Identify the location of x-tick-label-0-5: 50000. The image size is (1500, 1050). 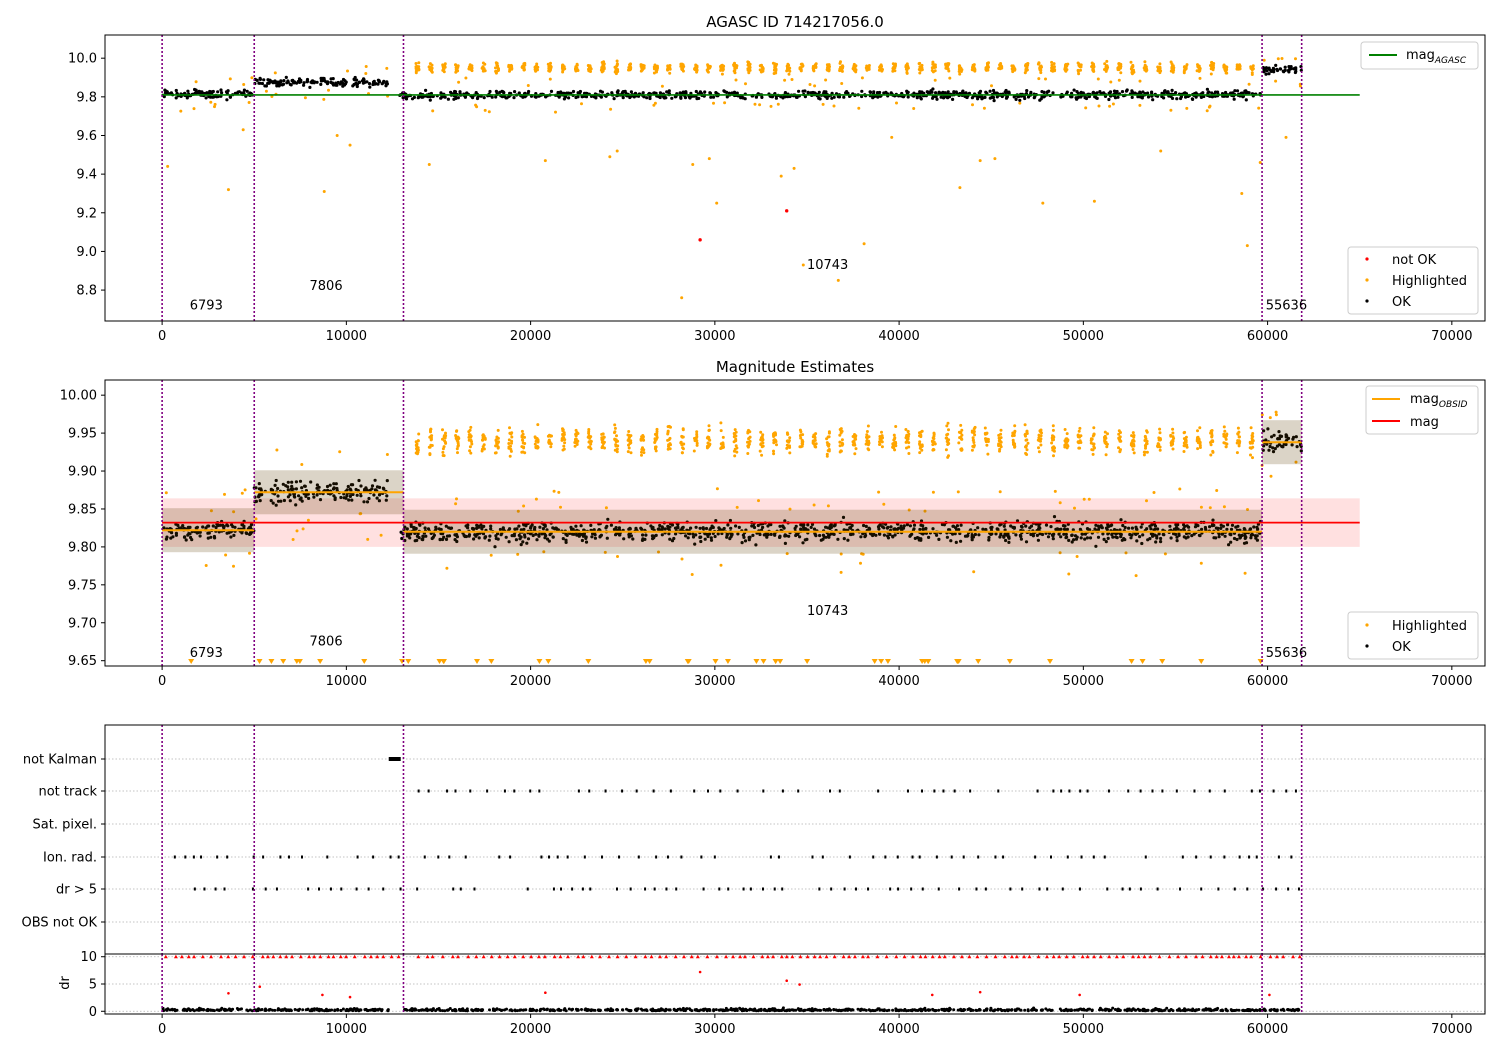
(1083, 336).